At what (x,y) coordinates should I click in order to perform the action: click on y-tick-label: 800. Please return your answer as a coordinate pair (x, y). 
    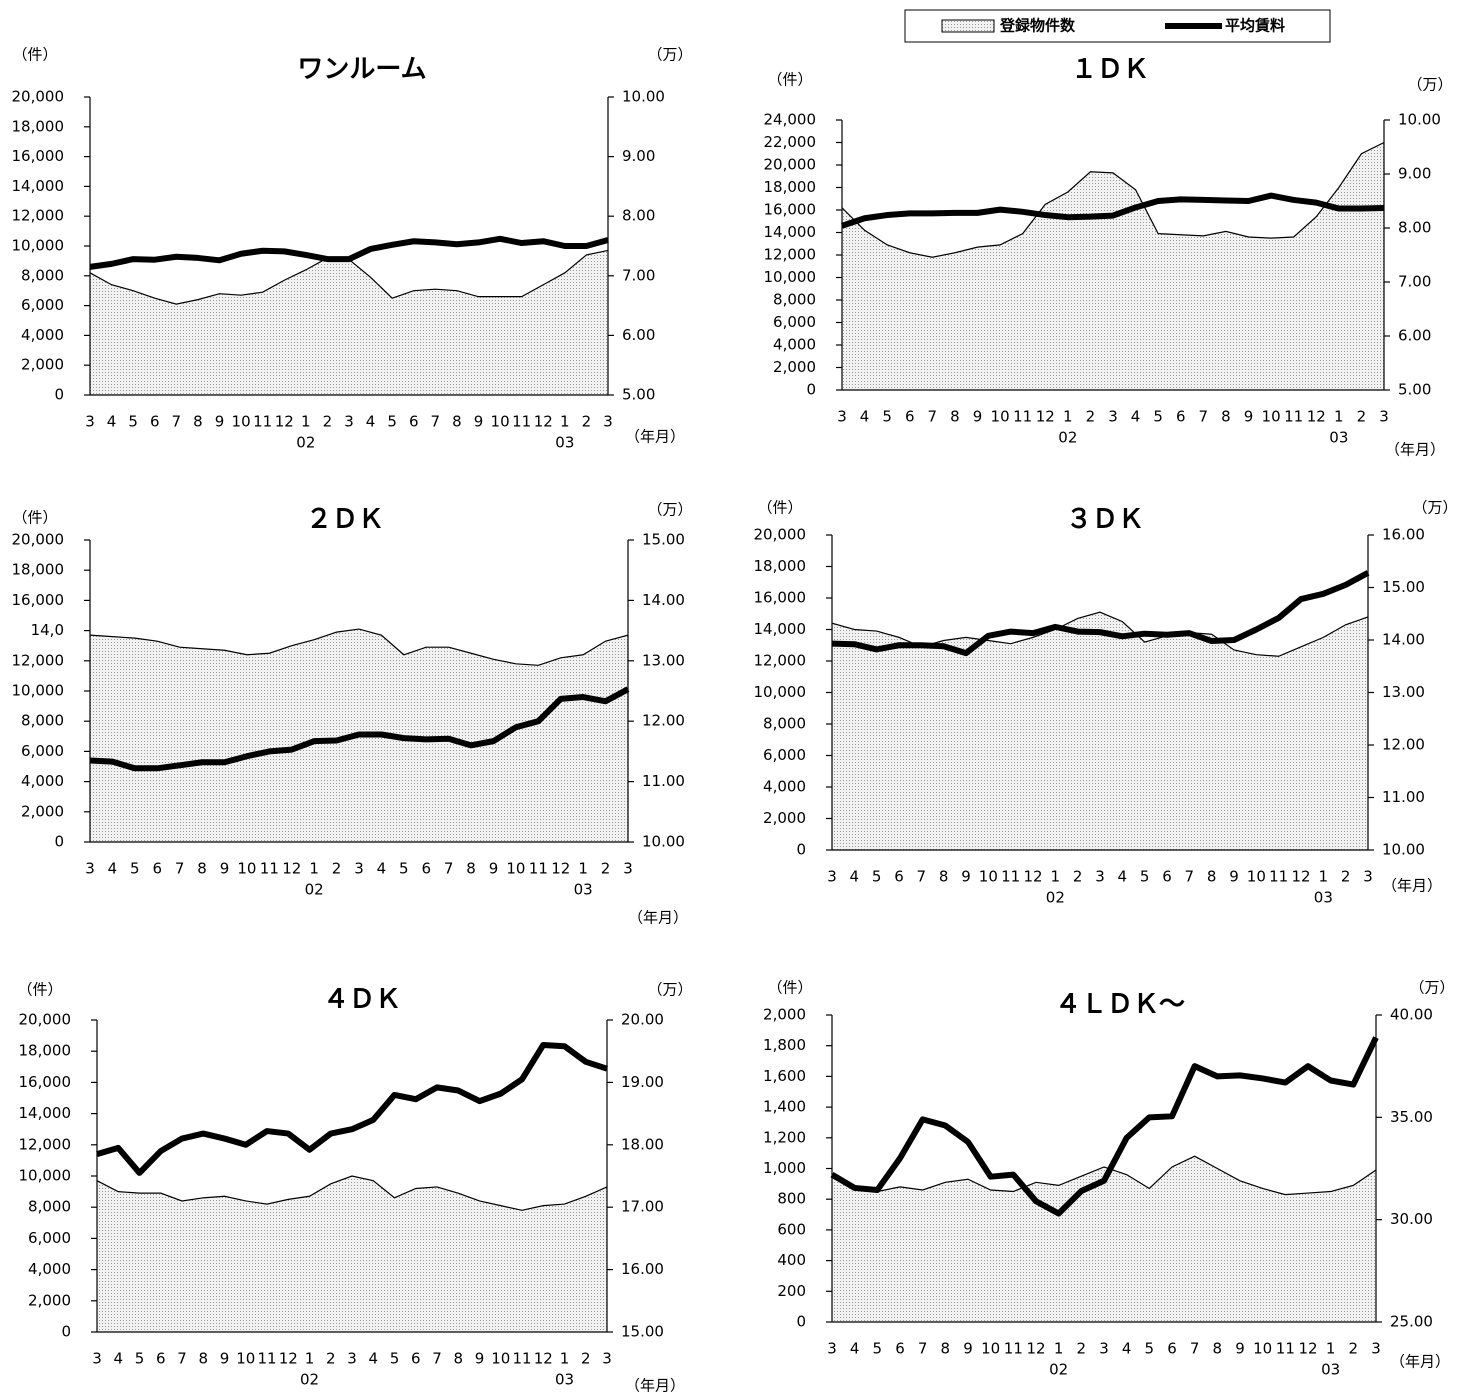
    Looking at the image, I should click on (791, 1199).